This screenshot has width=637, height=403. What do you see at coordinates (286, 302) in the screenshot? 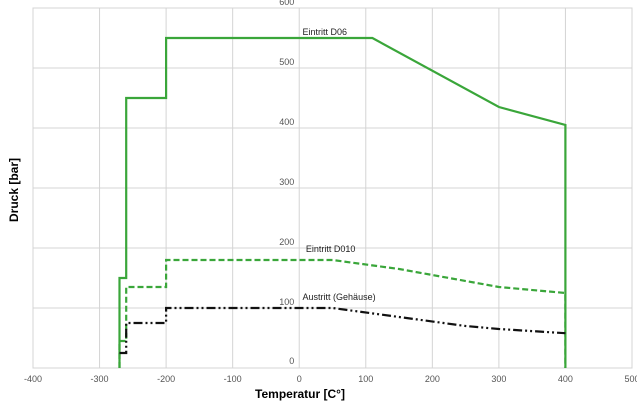
I see `y-tick-label: 100` at bounding box center [286, 302].